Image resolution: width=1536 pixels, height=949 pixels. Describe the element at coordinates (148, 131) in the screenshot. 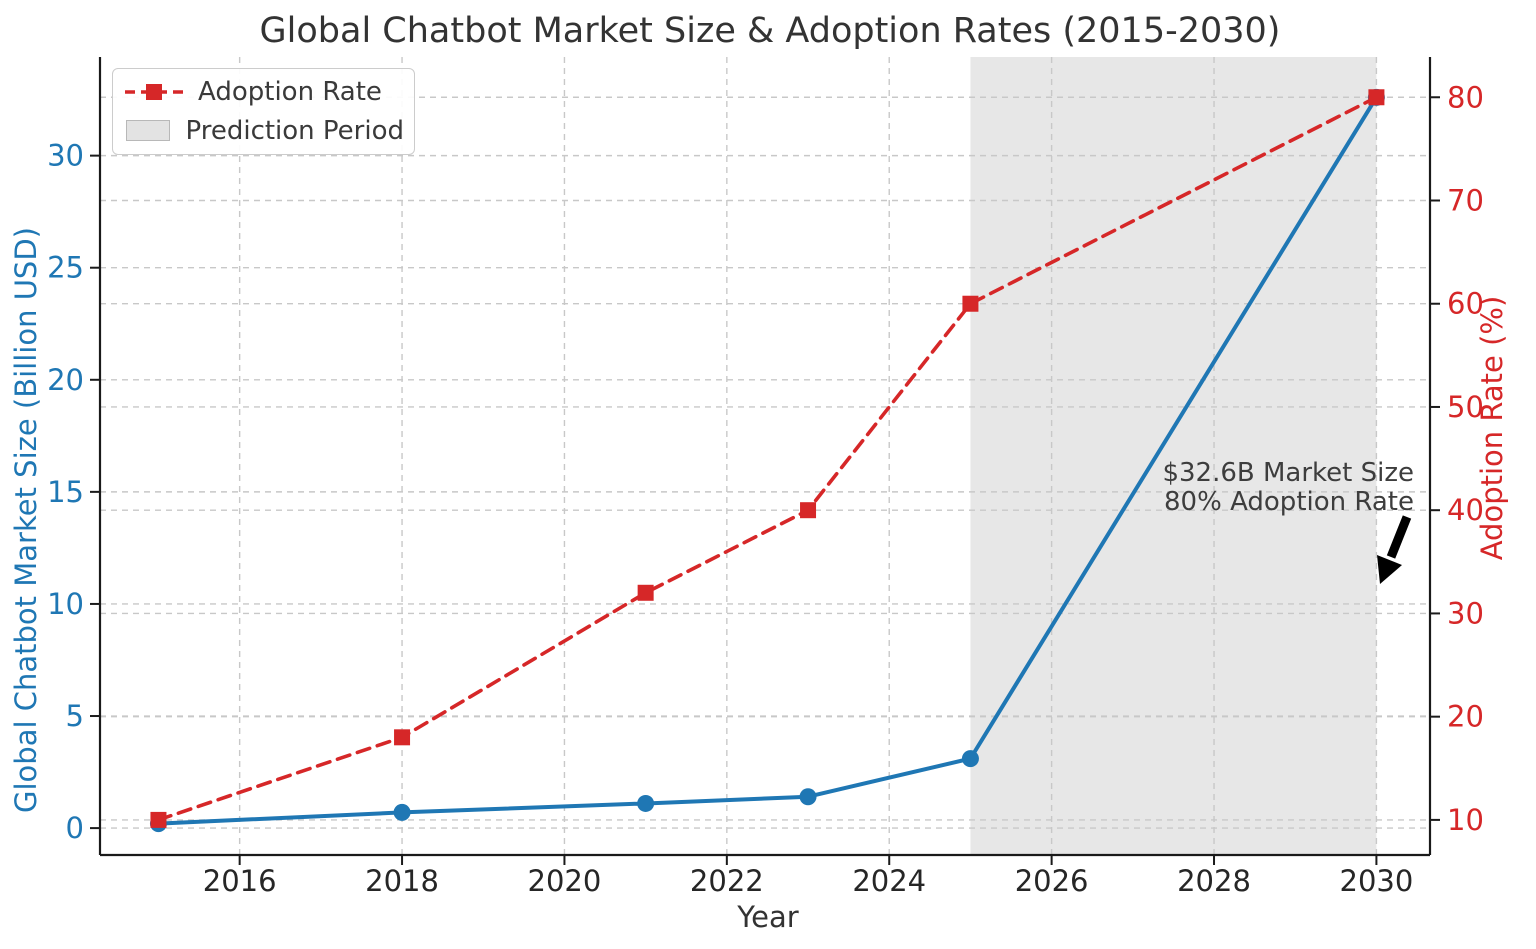

I see `prediction-period-patch-icon` at that location.